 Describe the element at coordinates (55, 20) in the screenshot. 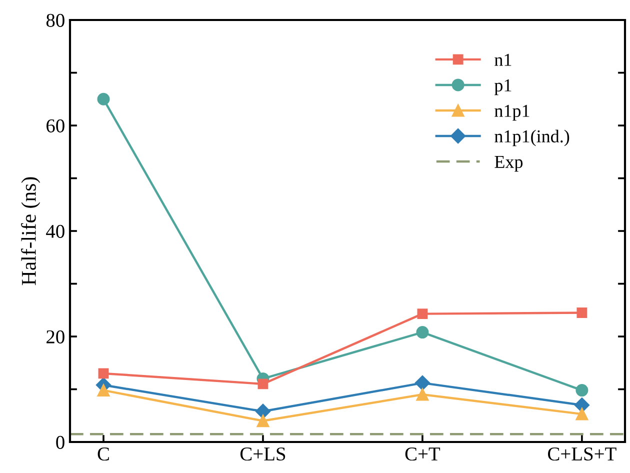

I see `y-tick-label: 80` at that location.